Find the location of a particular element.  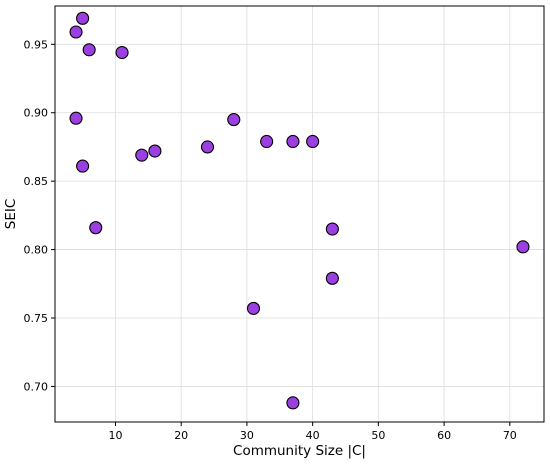

y-tick-label: 0.80 is located at coordinates (36, 250).